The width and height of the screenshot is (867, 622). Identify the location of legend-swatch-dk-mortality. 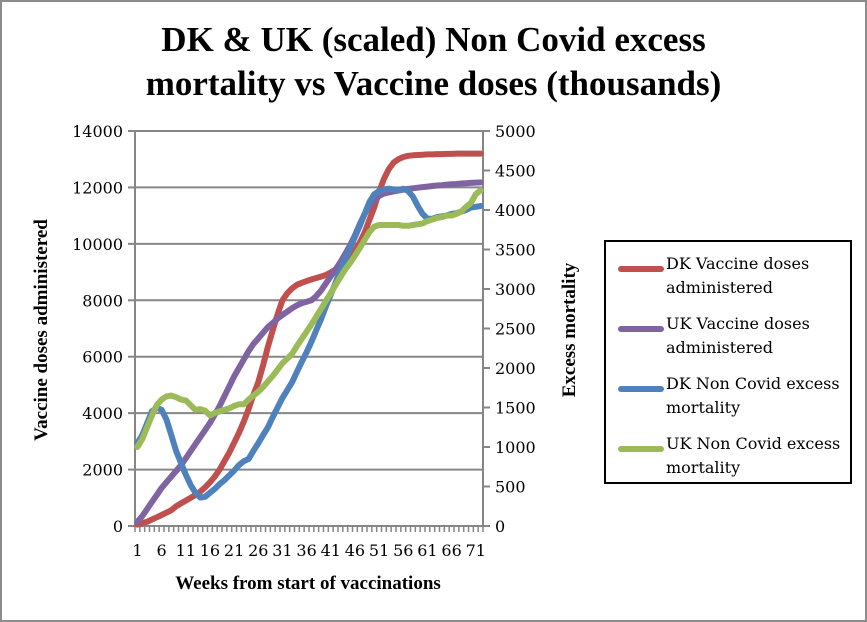
(641, 389).